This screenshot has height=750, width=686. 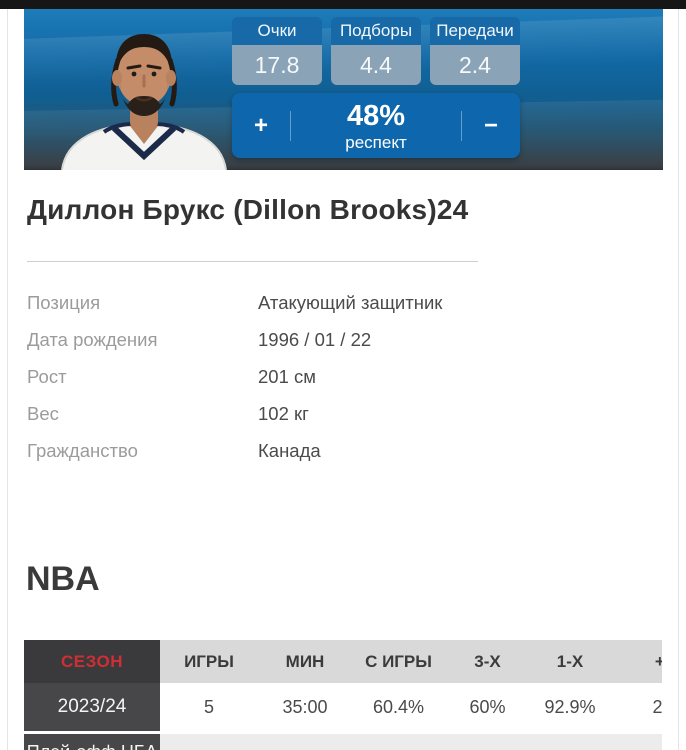 What do you see at coordinates (490, 125) in the screenshot?
I see `respect-minus-button: −` at bounding box center [490, 125].